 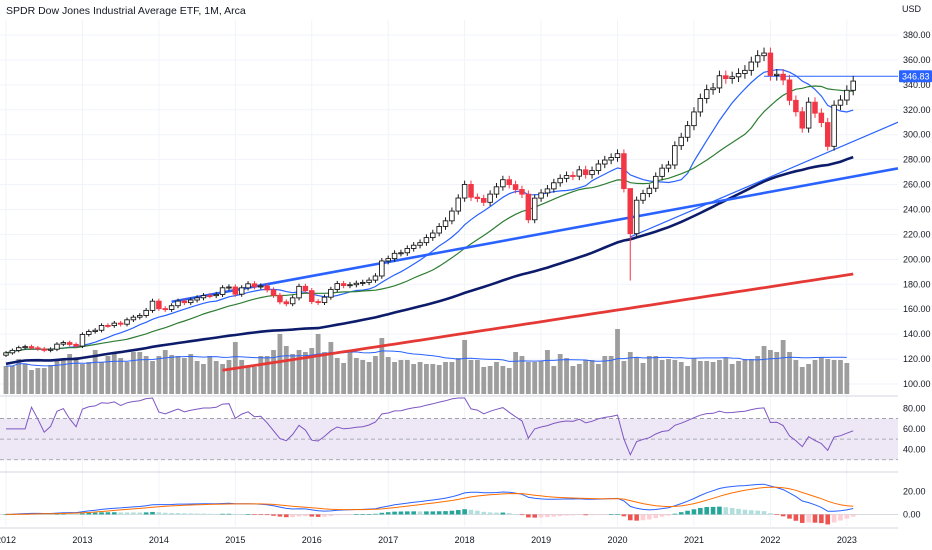 What do you see at coordinates (235, 540) in the screenshot?
I see `time-tick-label: 2015` at bounding box center [235, 540].